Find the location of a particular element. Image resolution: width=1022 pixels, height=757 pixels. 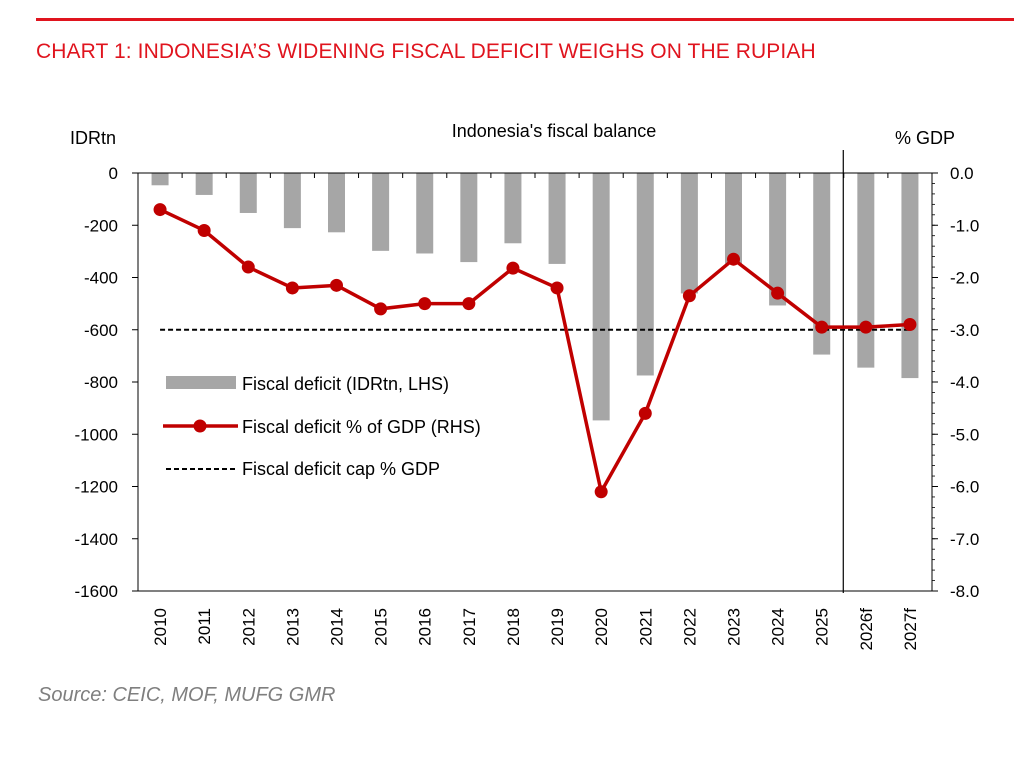

chart-title: Indonesia's fiscal balance is located at coordinates (554, 131).